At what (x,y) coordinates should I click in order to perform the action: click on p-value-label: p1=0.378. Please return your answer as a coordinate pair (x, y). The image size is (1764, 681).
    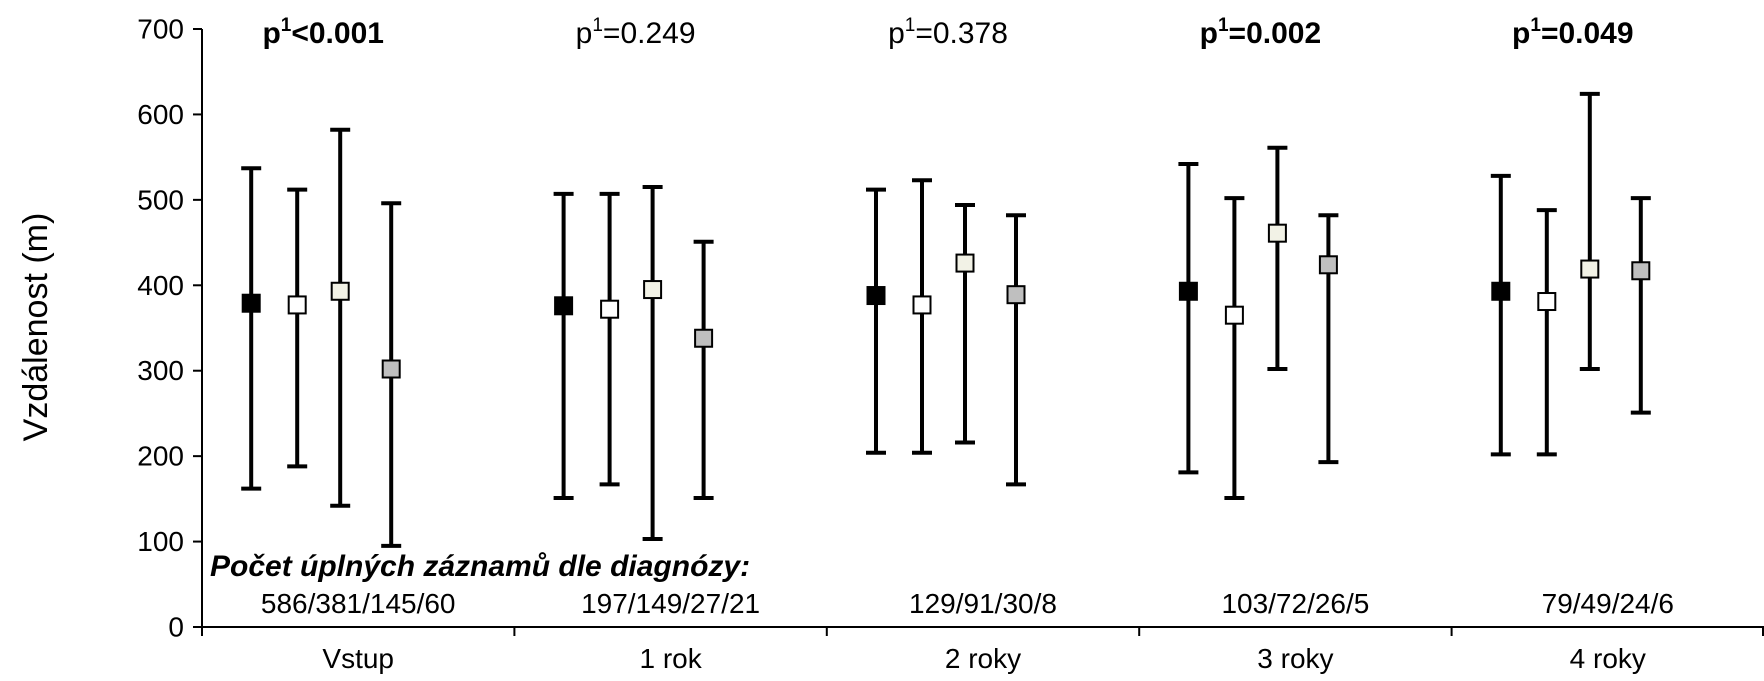
    Looking at the image, I should click on (948, 32).